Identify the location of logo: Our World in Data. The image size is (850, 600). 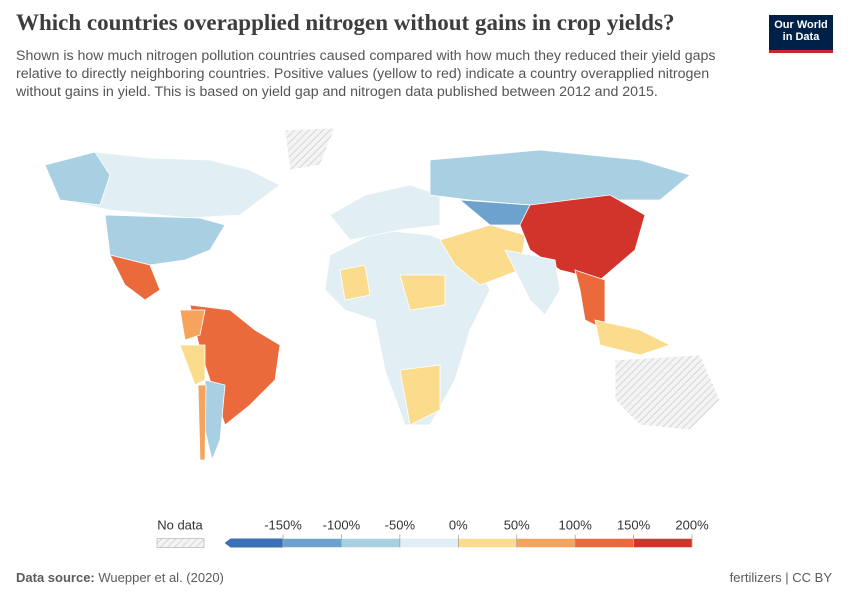
(801, 34).